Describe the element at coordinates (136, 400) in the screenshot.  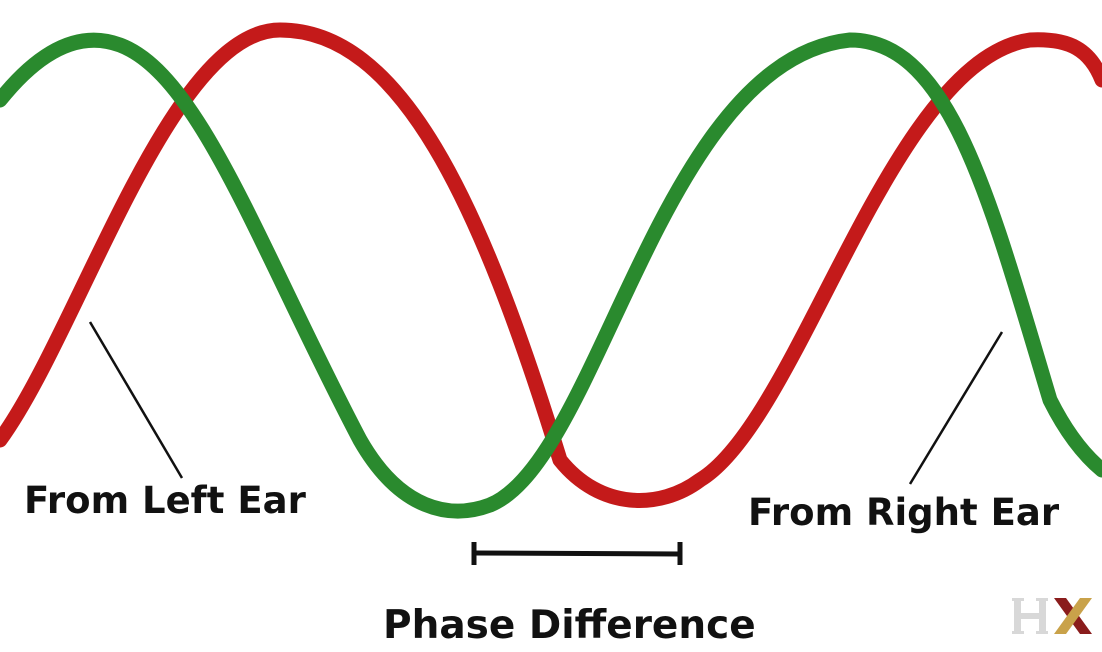
I see `left-ear-pointer-line` at that location.